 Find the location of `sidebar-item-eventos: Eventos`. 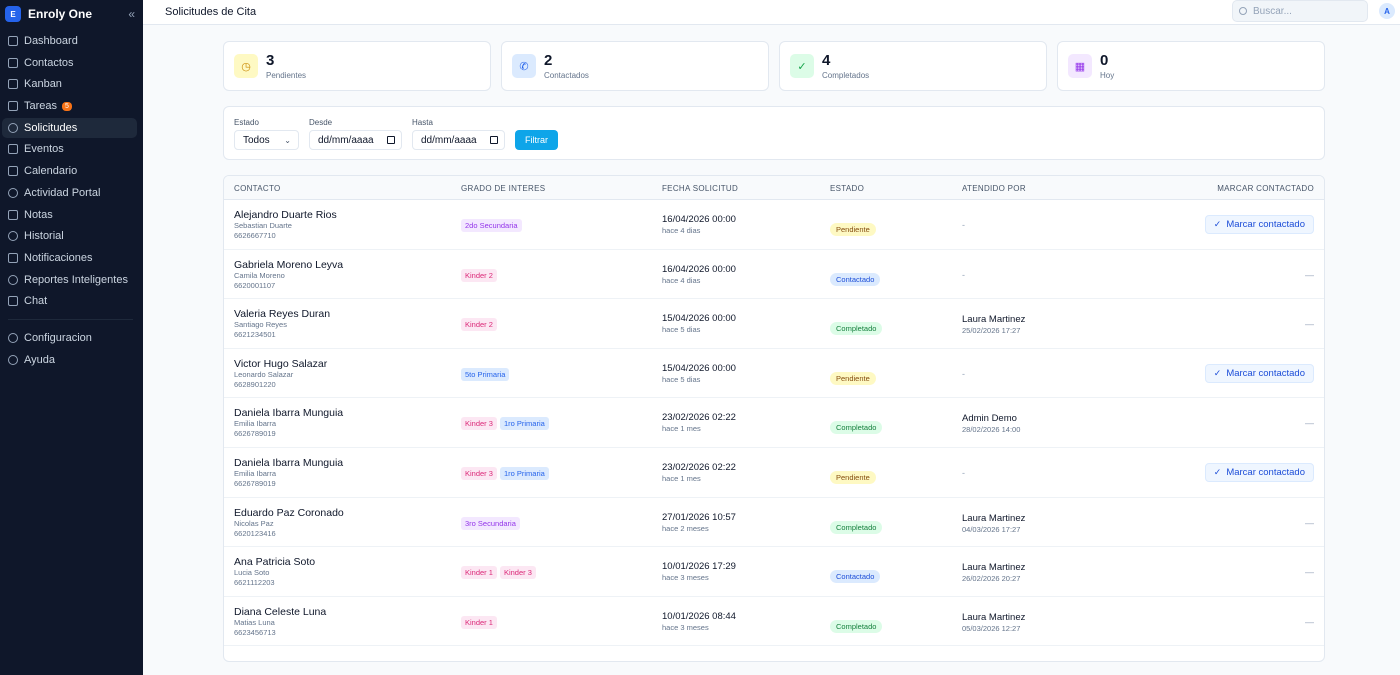

sidebar-item-eventos: Eventos is located at coordinates (69, 149).